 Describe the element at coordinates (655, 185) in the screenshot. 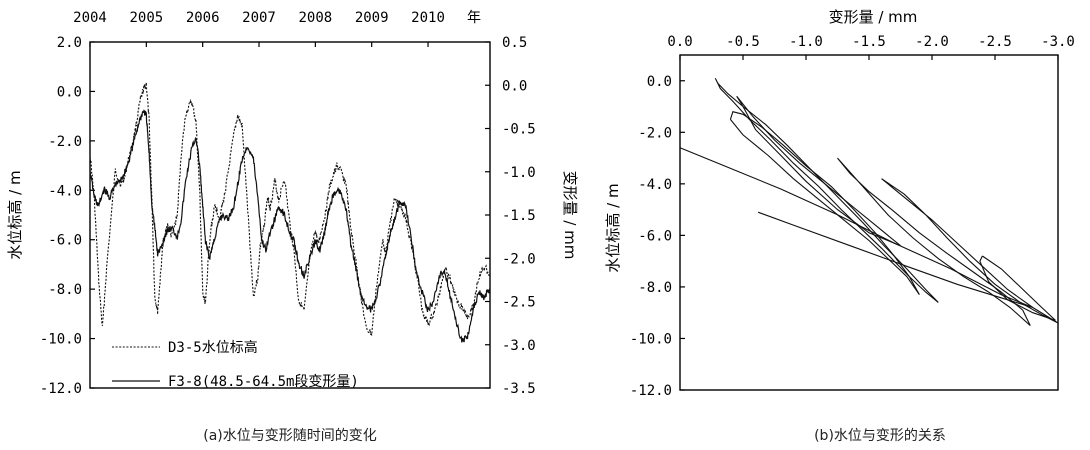

I see `y-tick-label-b-2: -4.0` at that location.